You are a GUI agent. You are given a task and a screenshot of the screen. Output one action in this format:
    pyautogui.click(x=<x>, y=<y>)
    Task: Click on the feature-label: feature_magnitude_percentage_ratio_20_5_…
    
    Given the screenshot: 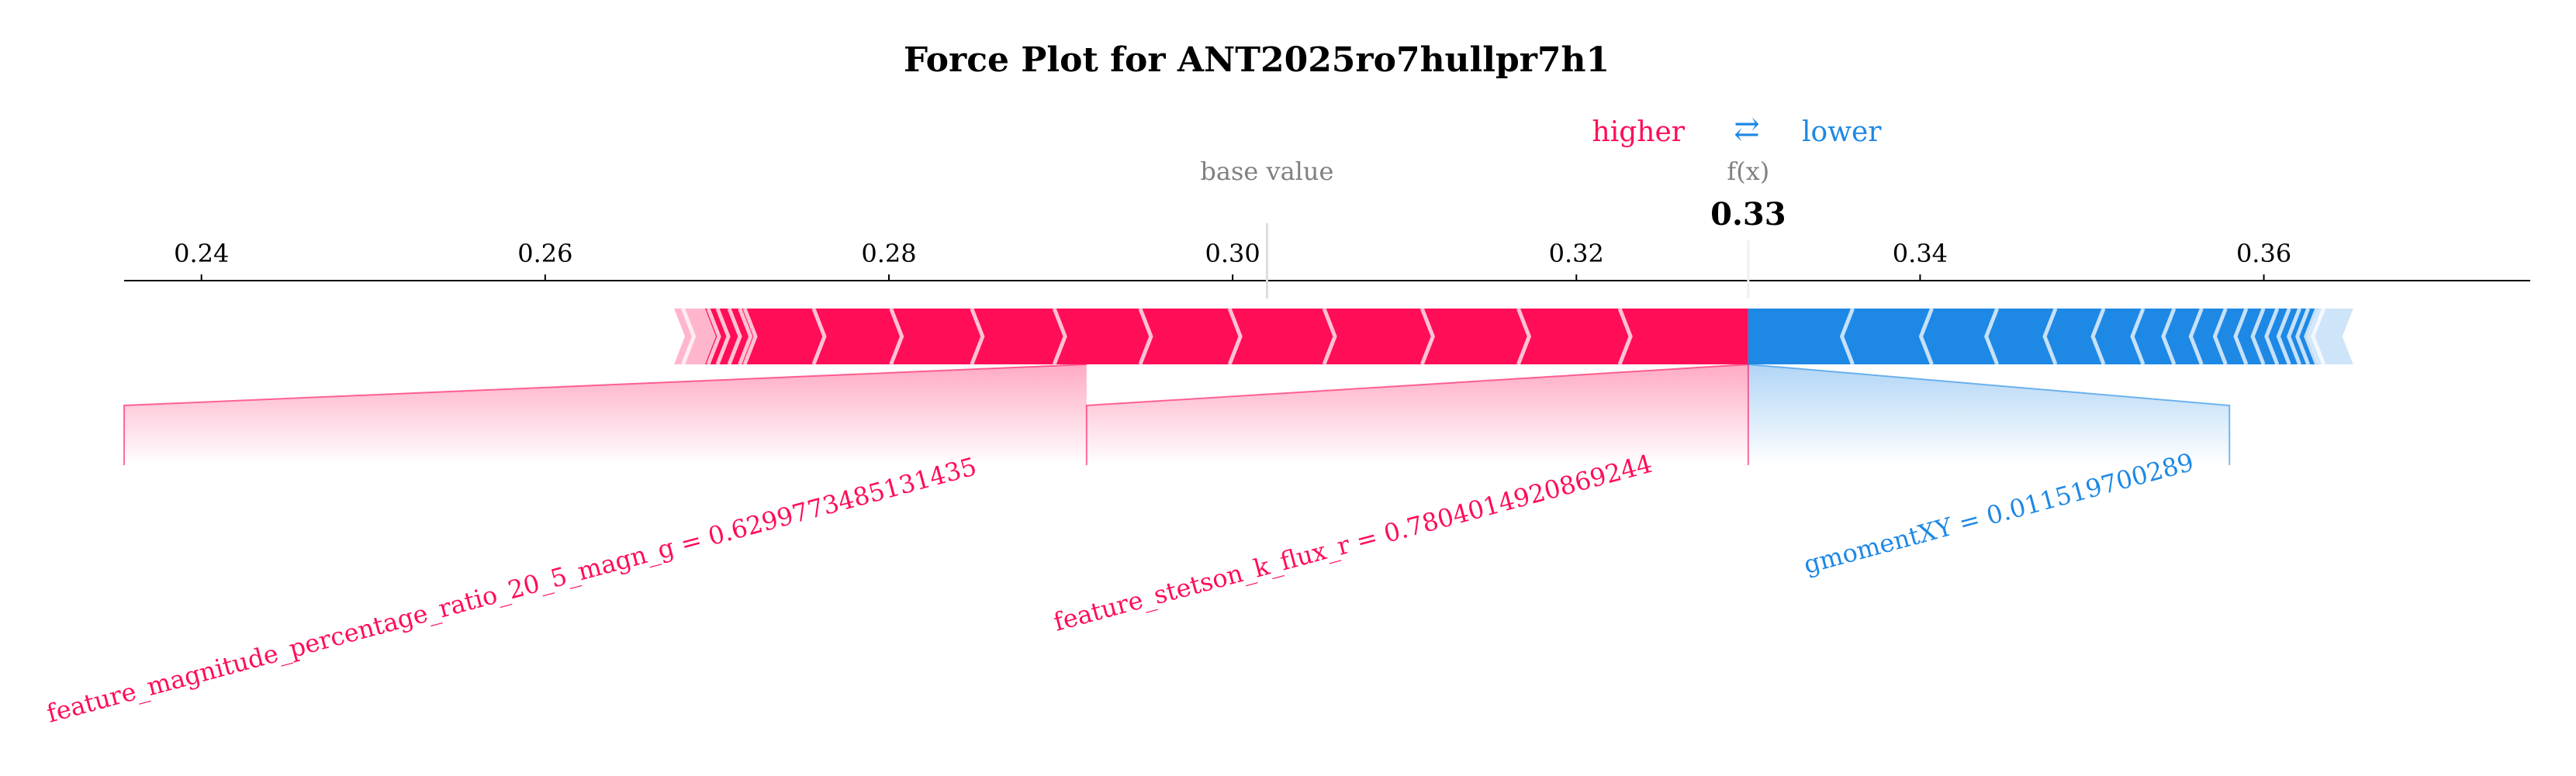 What is the action you would take?
    pyautogui.click(x=511, y=589)
    